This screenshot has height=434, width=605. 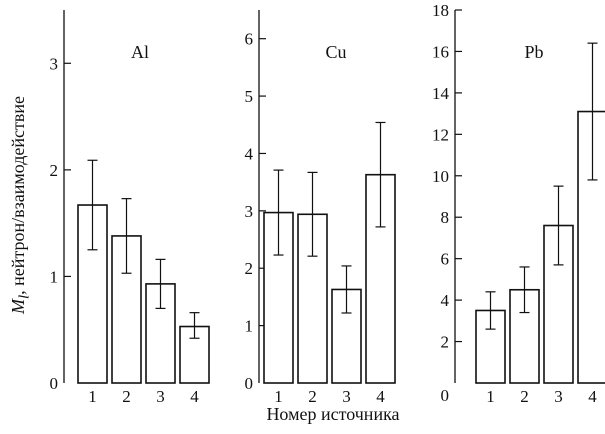 What do you see at coordinates (126, 396) in the screenshot?
I see `x-tick-label-al: 2` at bounding box center [126, 396].